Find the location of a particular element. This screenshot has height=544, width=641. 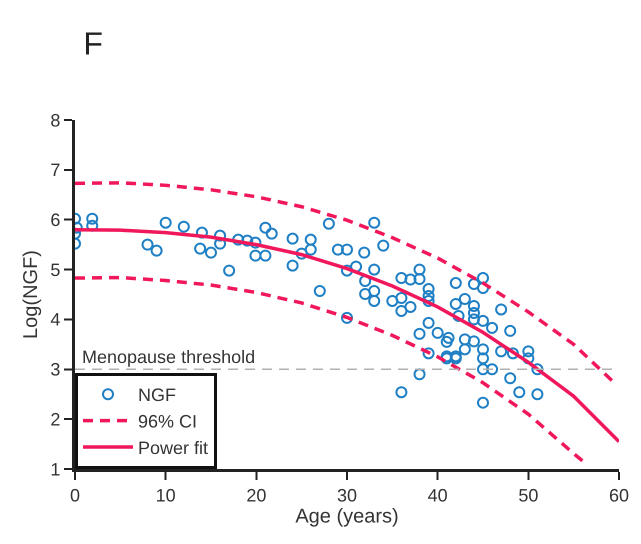

y-tick-label: 1 is located at coordinates (55, 469).